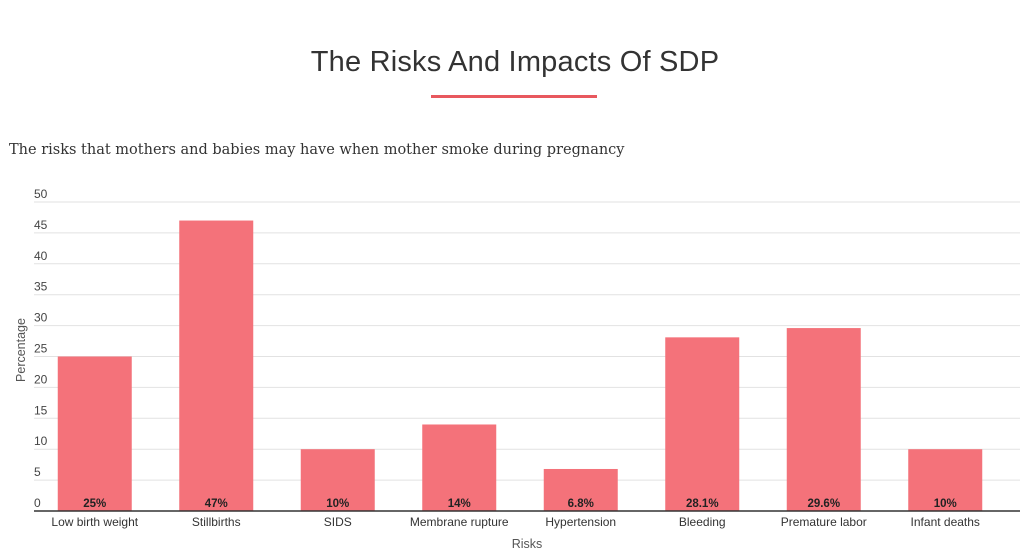 The height and width of the screenshot is (557, 1024). Describe the element at coordinates (824, 522) in the screenshot. I see `x-tick-label: Premature labor` at that location.